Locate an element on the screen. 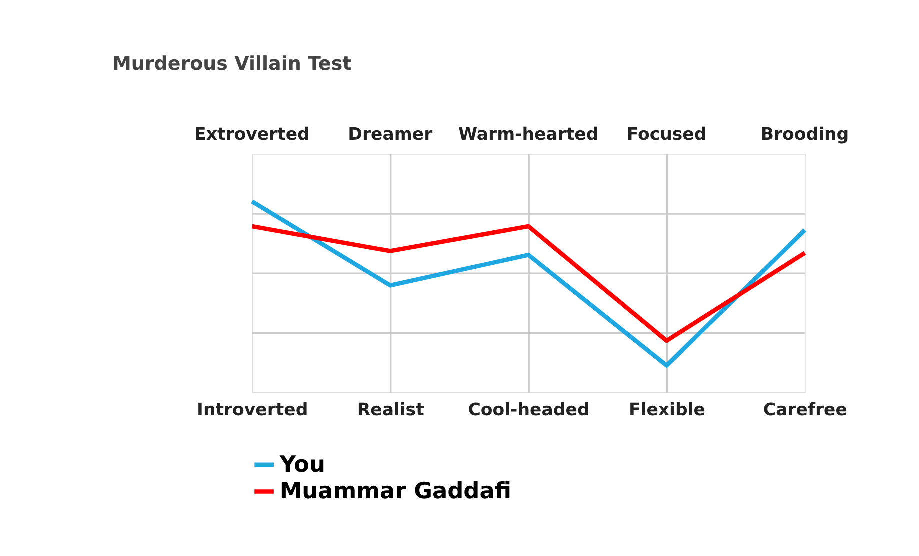 The image size is (919, 556). x-tick-label: Realist is located at coordinates (390, 410).